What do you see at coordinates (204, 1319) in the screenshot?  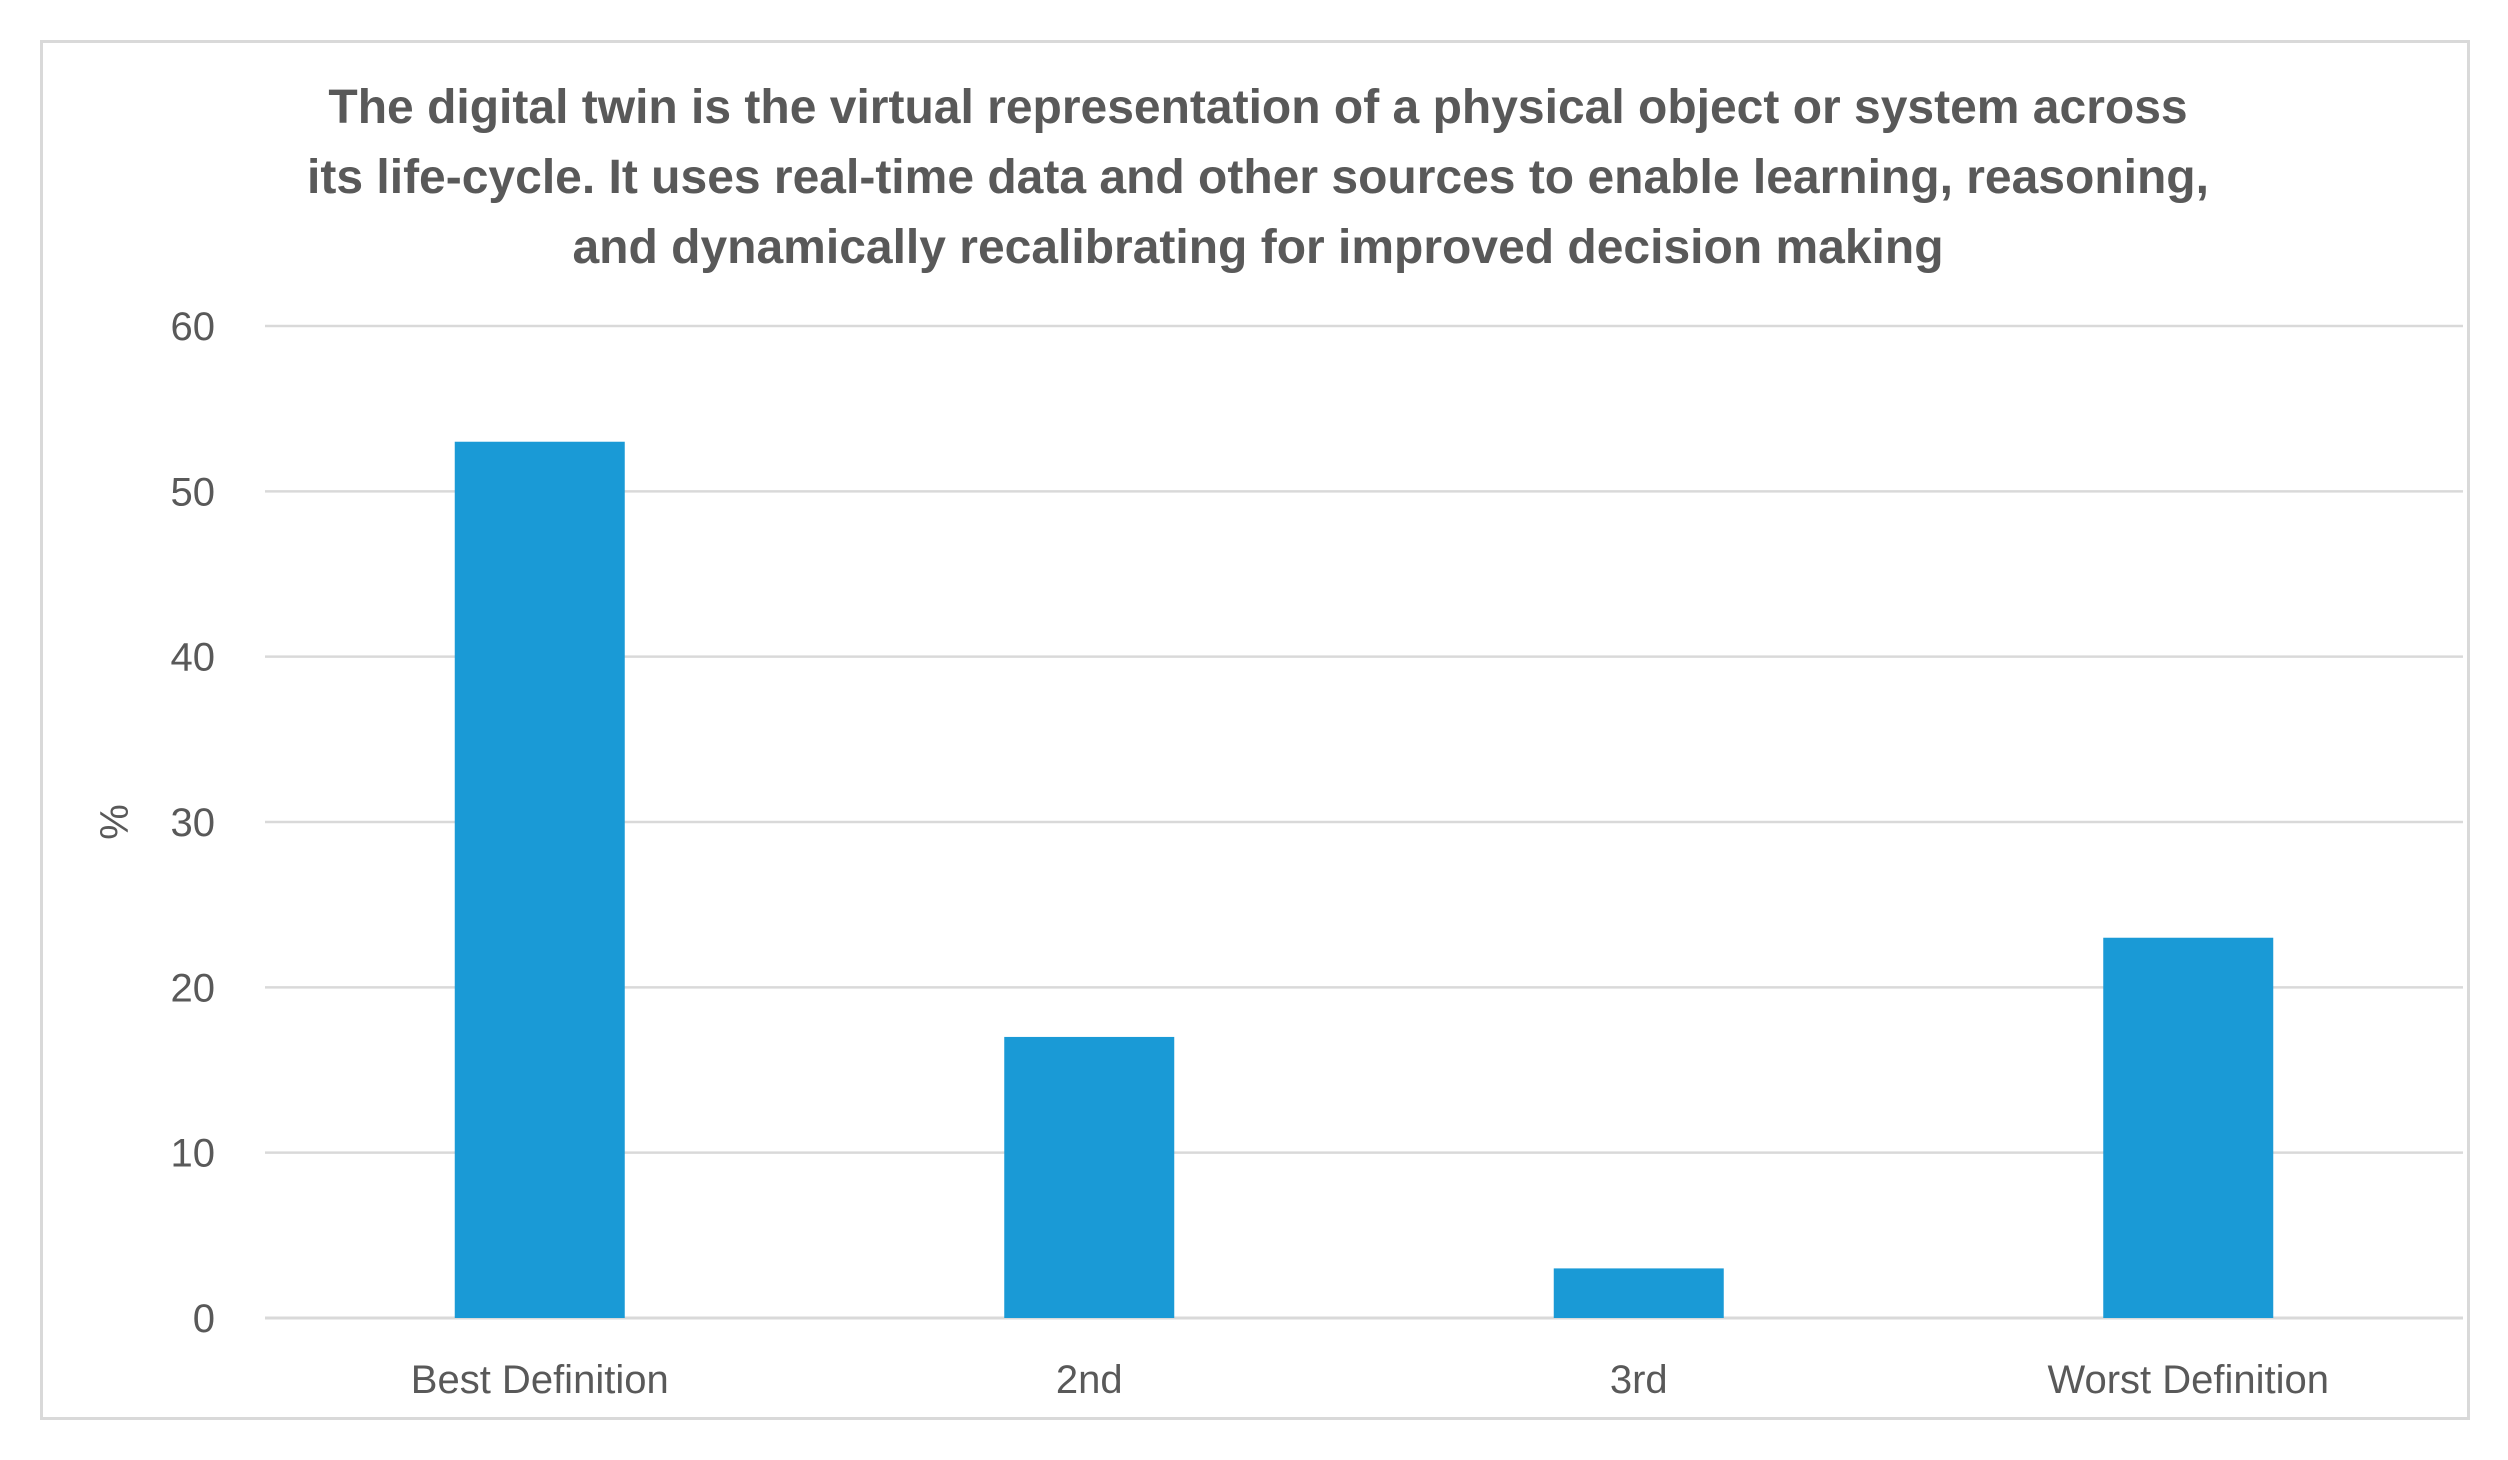 I see `y-tick-label: 0` at bounding box center [204, 1319].